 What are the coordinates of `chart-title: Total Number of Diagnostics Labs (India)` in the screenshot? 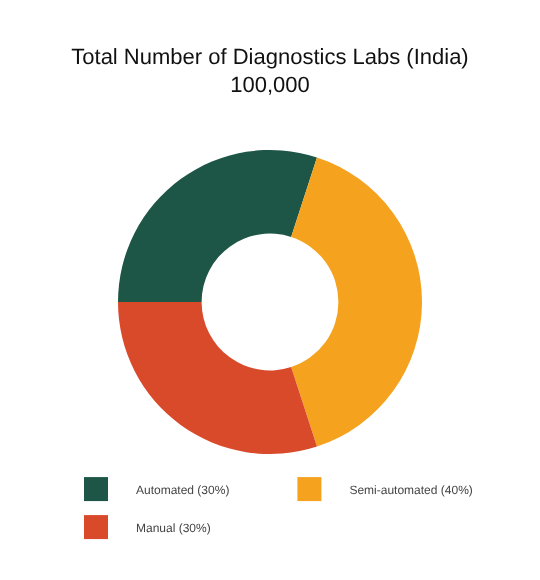 It's located at (270, 57).